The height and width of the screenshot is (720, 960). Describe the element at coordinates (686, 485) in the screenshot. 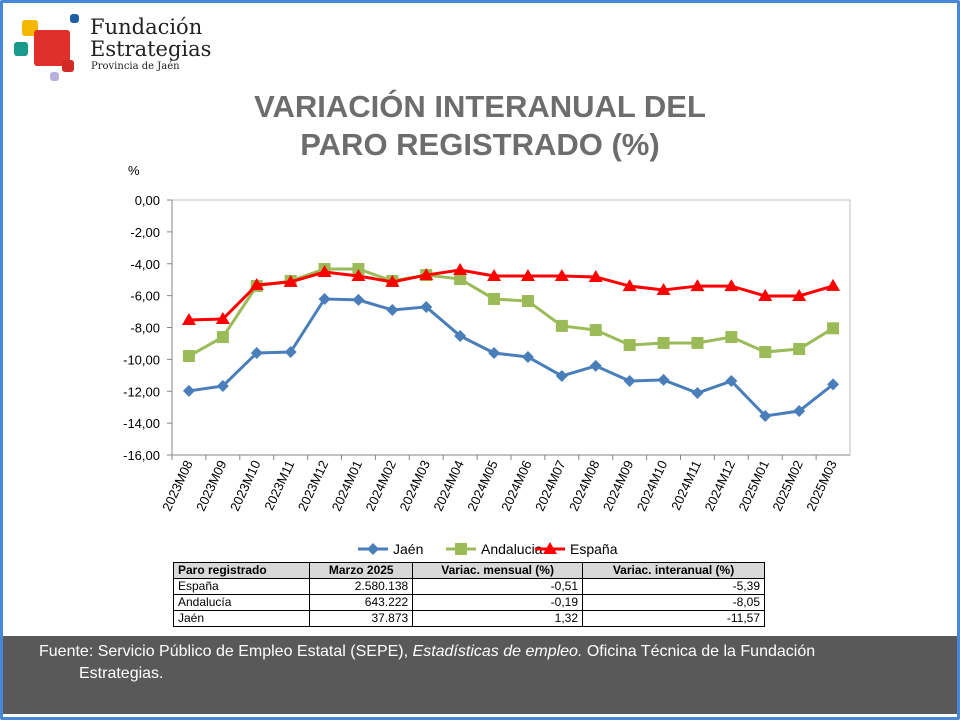

I see `x-tick-label: 2024M11` at that location.